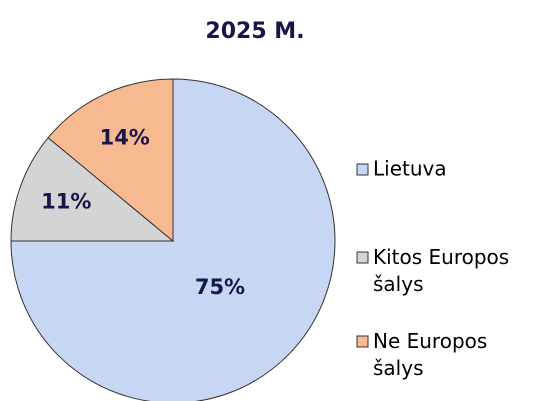  I want to click on legend-label: Kitos Europos šalys, so click(444, 270).